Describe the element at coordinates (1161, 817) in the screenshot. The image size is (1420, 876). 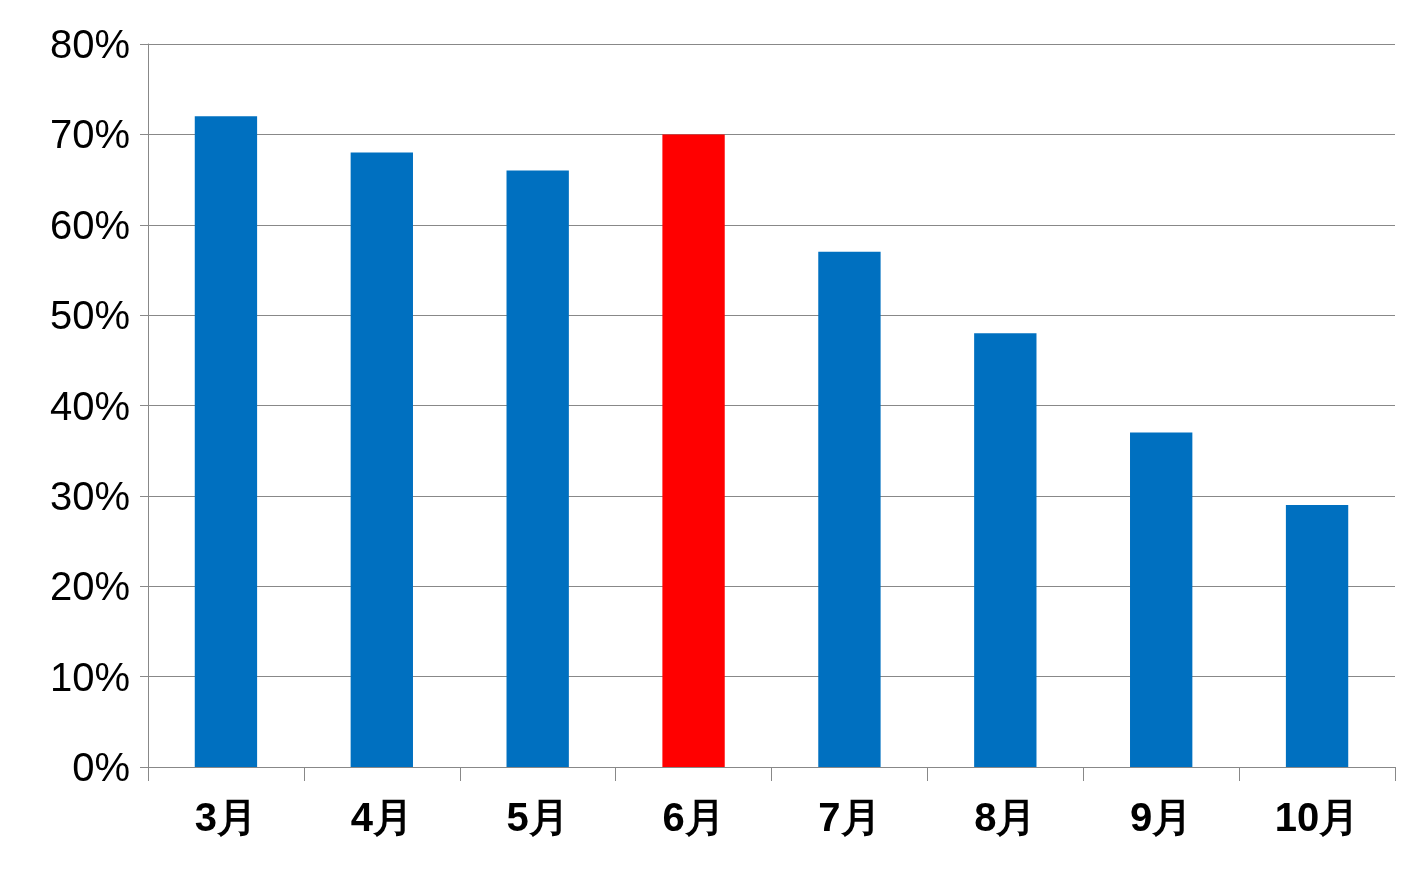
I see `x-tick-label: 9月` at that location.